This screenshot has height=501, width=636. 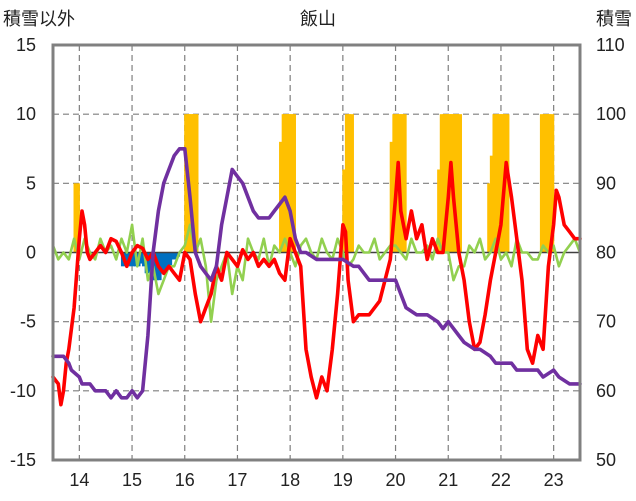 I want to click on y-left-tick-0: 0, so click(x=31, y=253).